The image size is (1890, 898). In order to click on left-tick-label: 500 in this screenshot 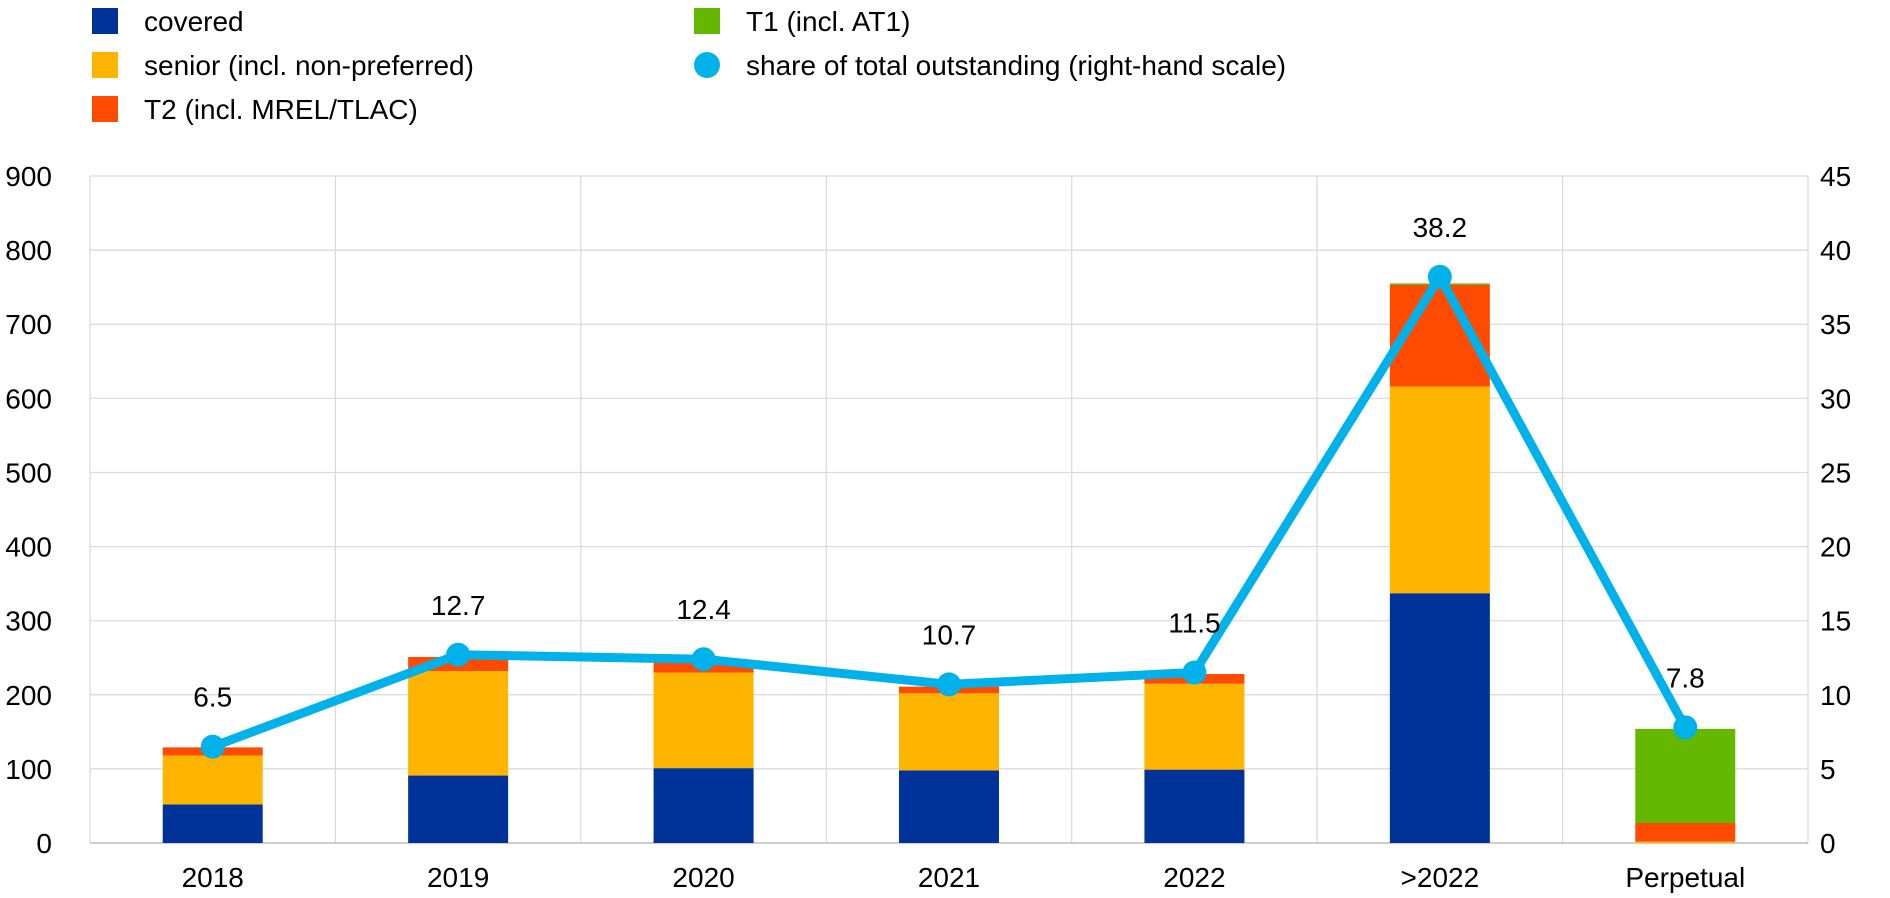, I will do `click(28, 472)`.